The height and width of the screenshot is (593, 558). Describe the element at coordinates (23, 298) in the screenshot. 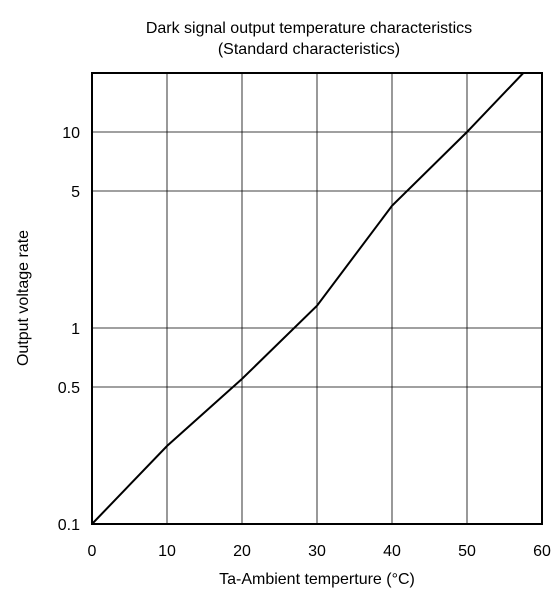

I see `y-axis-title: Output voltage rate` at that location.